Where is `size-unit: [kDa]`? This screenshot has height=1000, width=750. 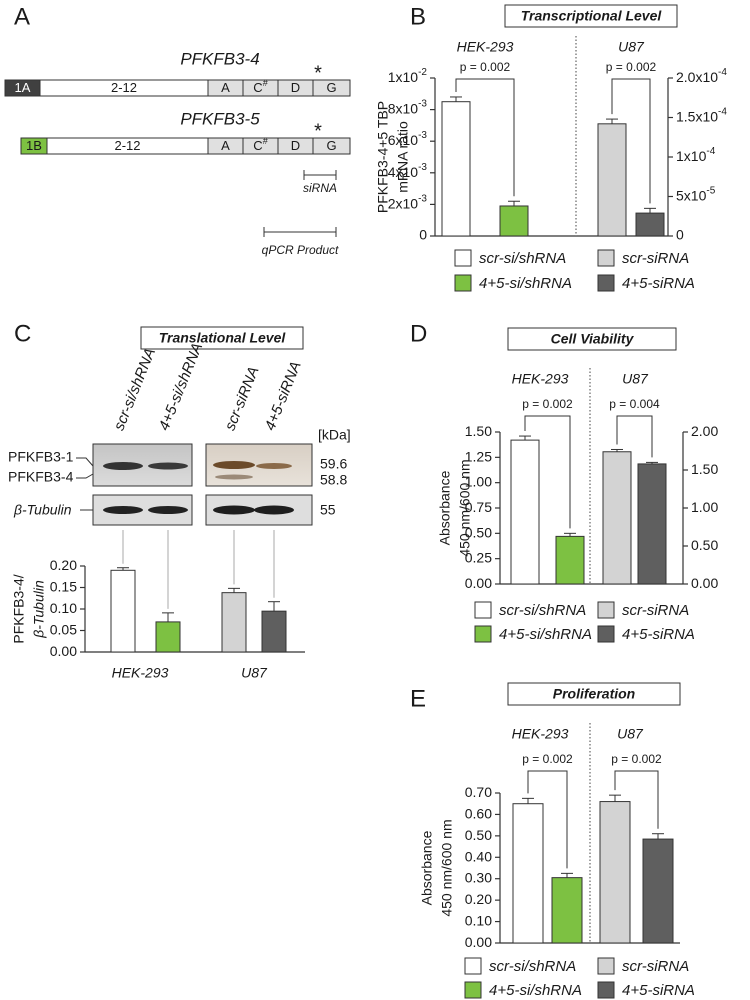
size-unit: [kDa] is located at coordinates (334, 435).